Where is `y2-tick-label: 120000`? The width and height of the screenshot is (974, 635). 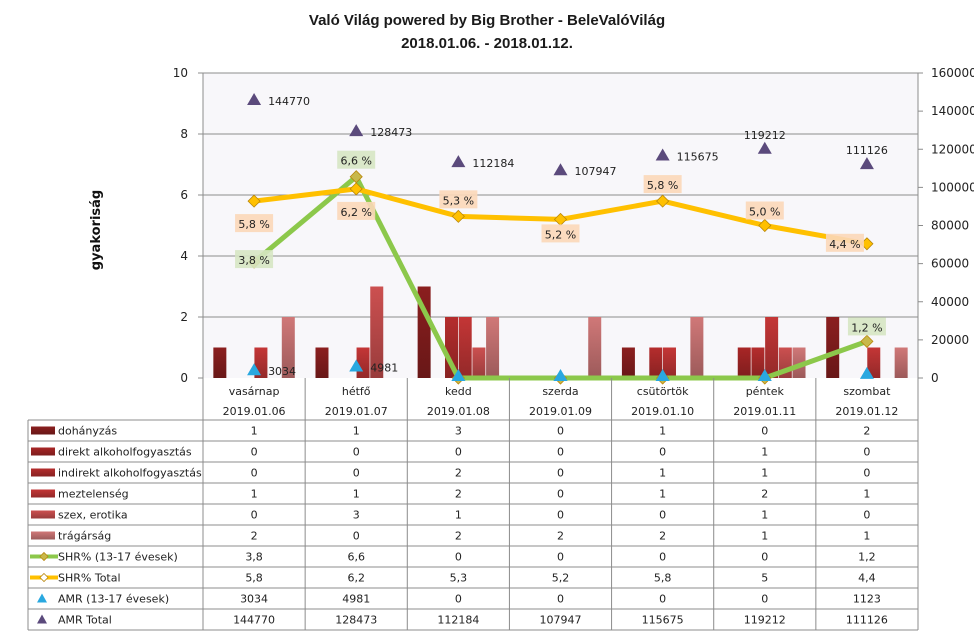 y2-tick-label: 120000 is located at coordinates (952, 149).